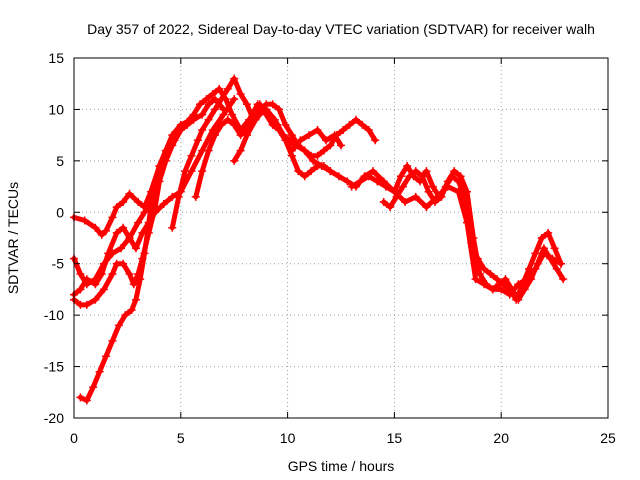  What do you see at coordinates (501, 438) in the screenshot?
I see `x-tick-label: 20` at bounding box center [501, 438].